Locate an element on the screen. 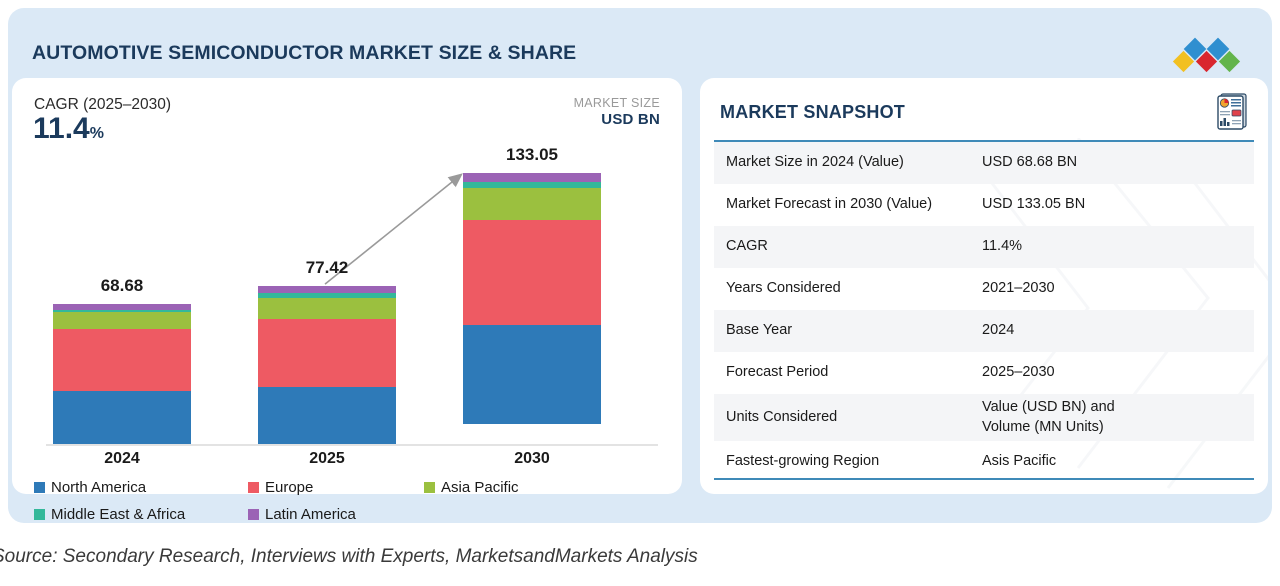  snapshot-row-value: Value (USD BN) and Volume (MN Units) is located at coordinates (1048, 417).